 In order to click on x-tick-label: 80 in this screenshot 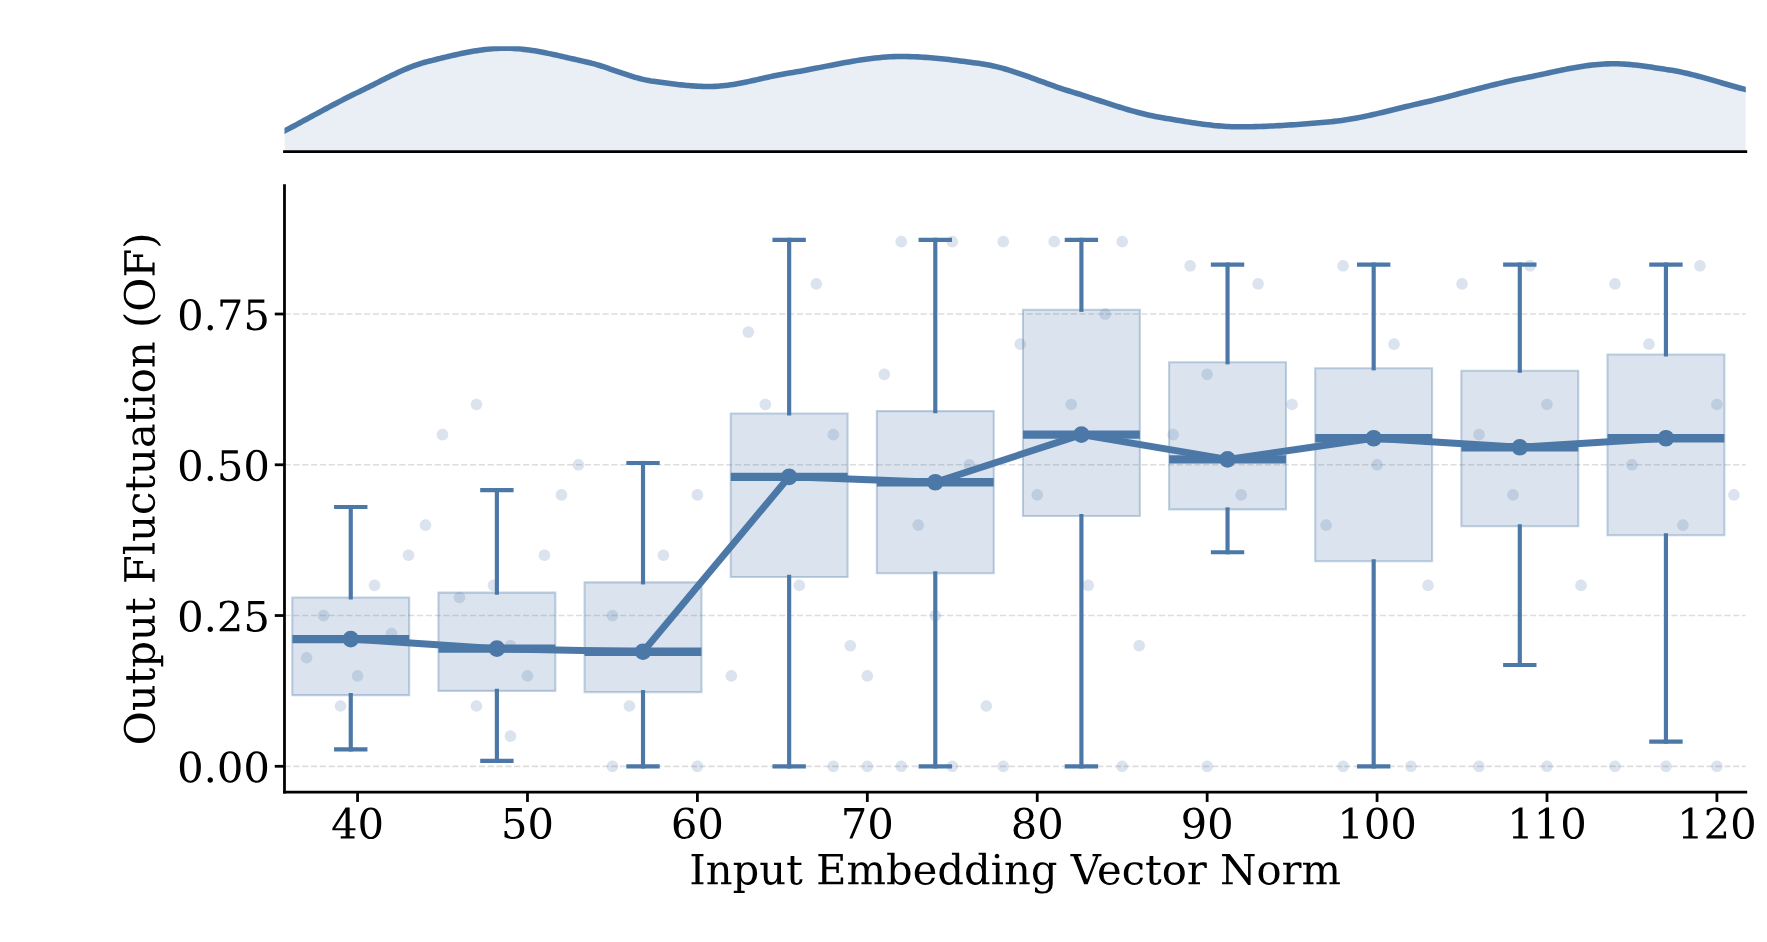, I will do `click(1037, 823)`.